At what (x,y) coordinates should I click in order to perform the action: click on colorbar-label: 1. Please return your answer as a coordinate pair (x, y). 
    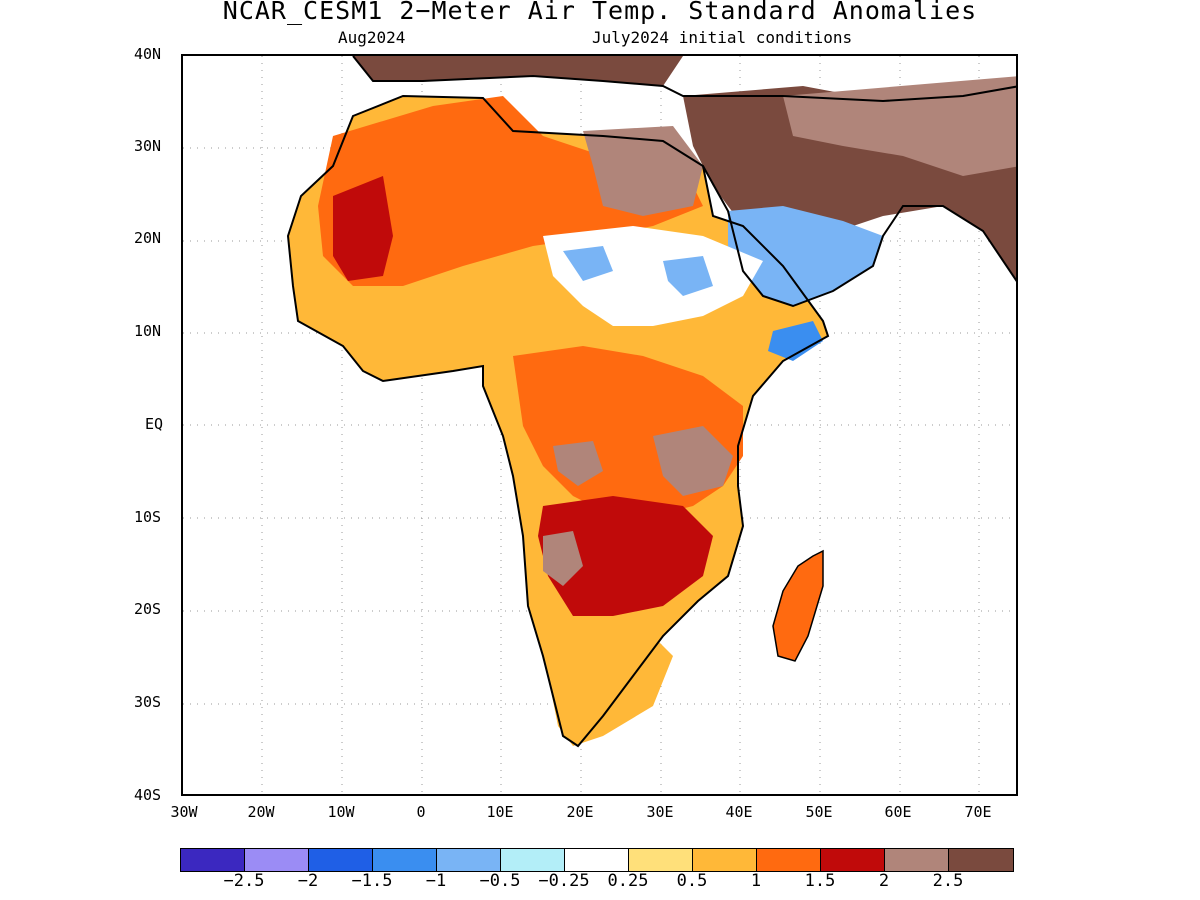
    Looking at the image, I should click on (756, 881).